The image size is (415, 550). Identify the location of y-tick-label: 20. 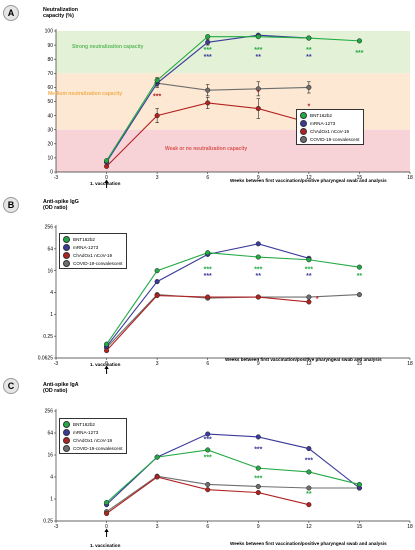
(50, 145).